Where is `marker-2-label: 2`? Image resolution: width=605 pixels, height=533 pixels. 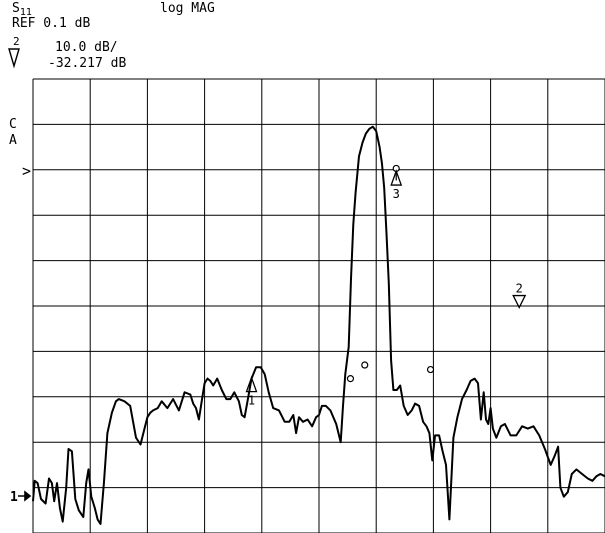 marker-2-label: 2 is located at coordinates (519, 289).